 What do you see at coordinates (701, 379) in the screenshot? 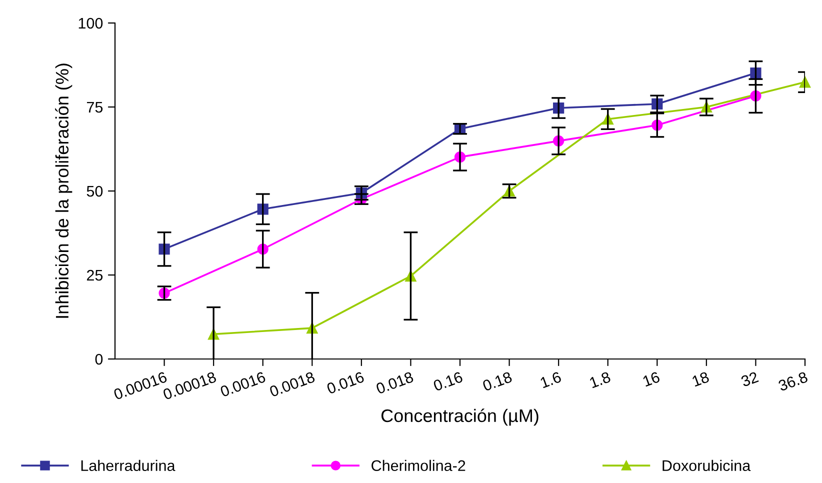
I see `x-tick-label: 18` at bounding box center [701, 379].